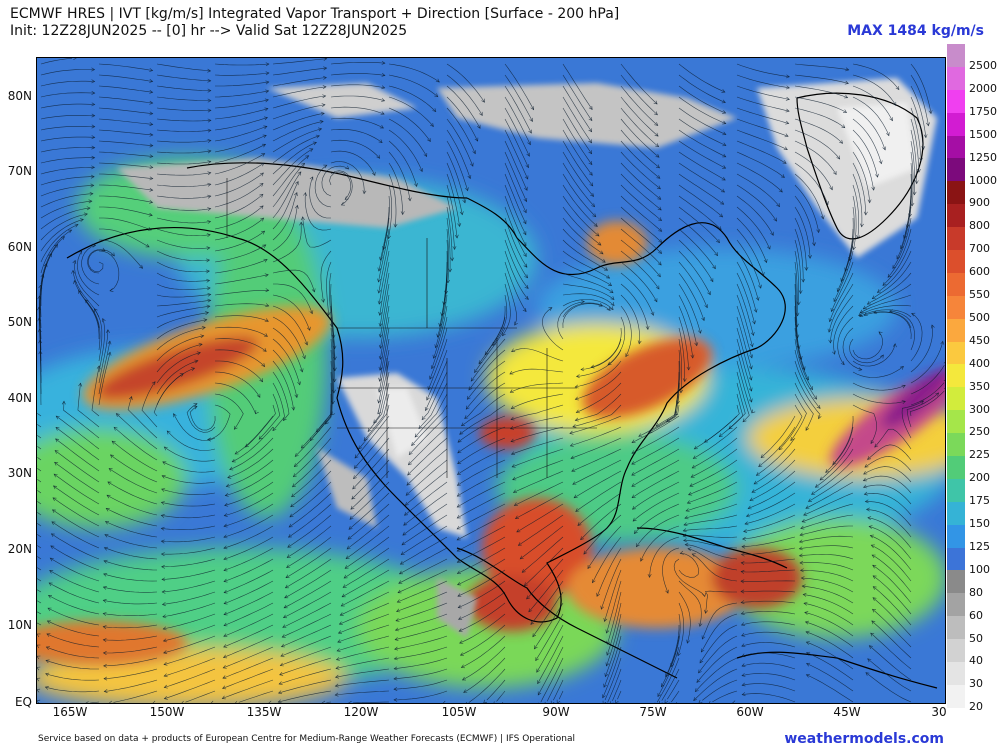 The height and width of the screenshot is (750, 1000). Describe the element at coordinates (864, 739) in the screenshot. I see `brand-link: weathermodels.com` at that location.